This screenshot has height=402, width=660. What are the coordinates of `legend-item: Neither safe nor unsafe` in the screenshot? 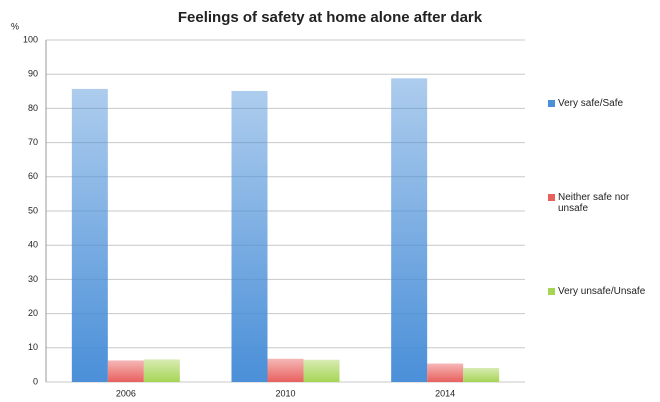 It's located at (600, 203).